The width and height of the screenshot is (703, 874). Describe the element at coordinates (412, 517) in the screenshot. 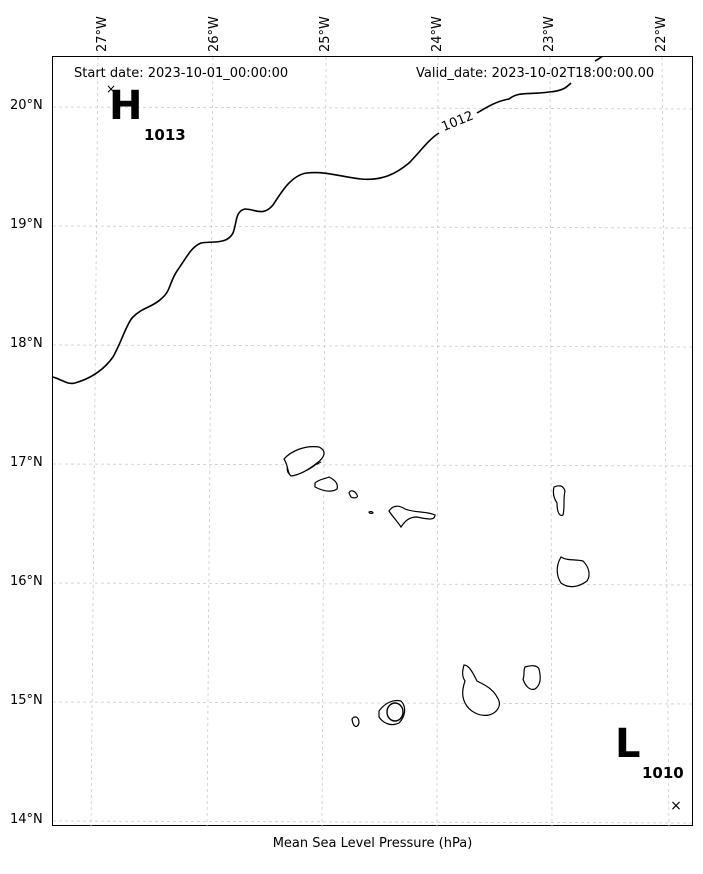

I see `island-sao-nicolau` at that location.